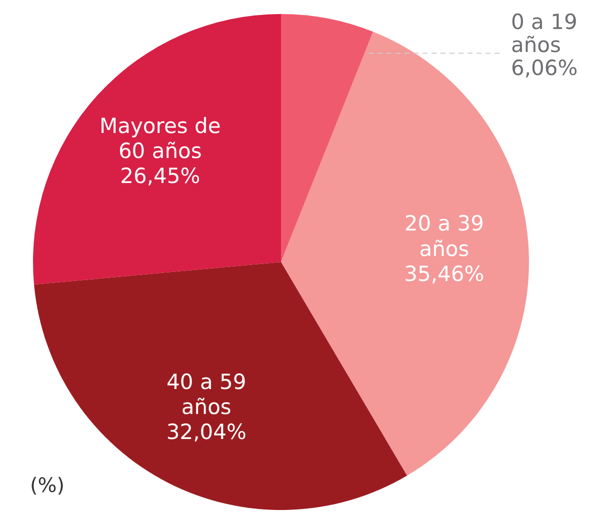  What do you see at coordinates (160, 176) in the screenshot?
I see `data-label: 26,45%` at bounding box center [160, 176].